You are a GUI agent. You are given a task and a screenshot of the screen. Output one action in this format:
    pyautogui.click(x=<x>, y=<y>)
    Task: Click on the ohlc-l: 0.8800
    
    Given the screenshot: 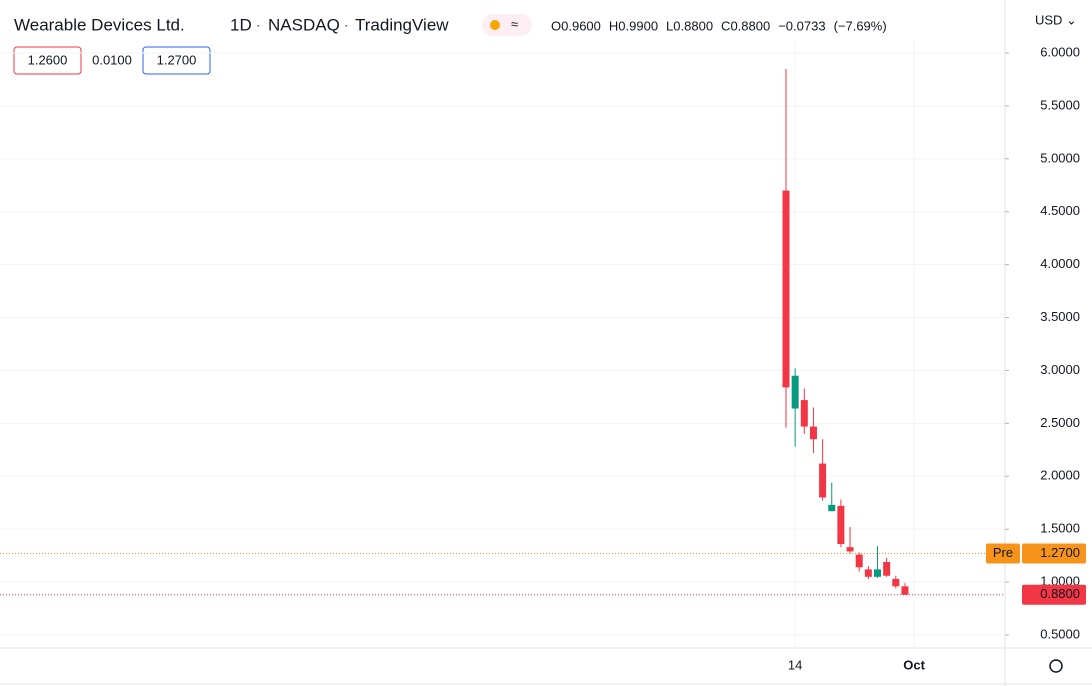 What is the action you would take?
    pyautogui.click(x=693, y=25)
    